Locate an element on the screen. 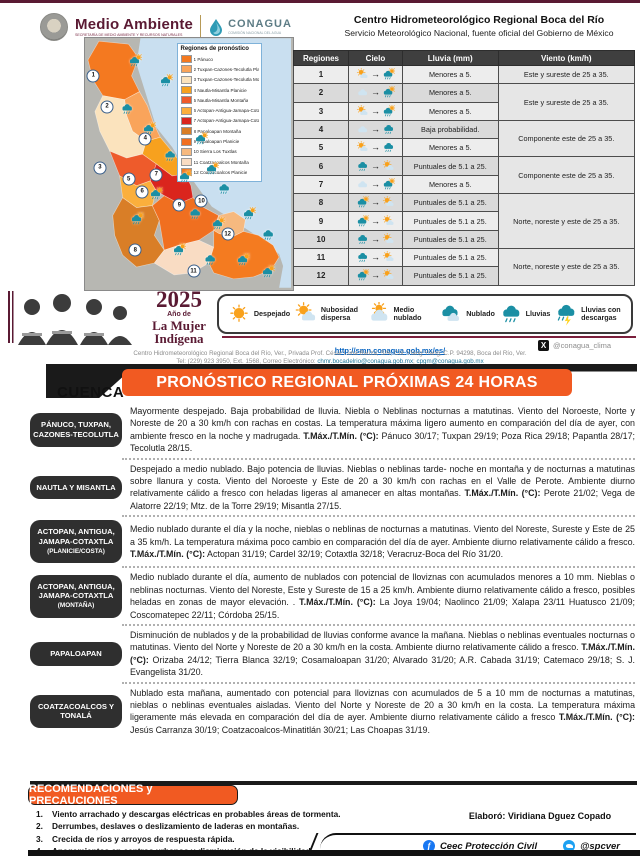 The height and width of the screenshot is (856, 640). year-number: 2025 is located at coordinates (179, 299).